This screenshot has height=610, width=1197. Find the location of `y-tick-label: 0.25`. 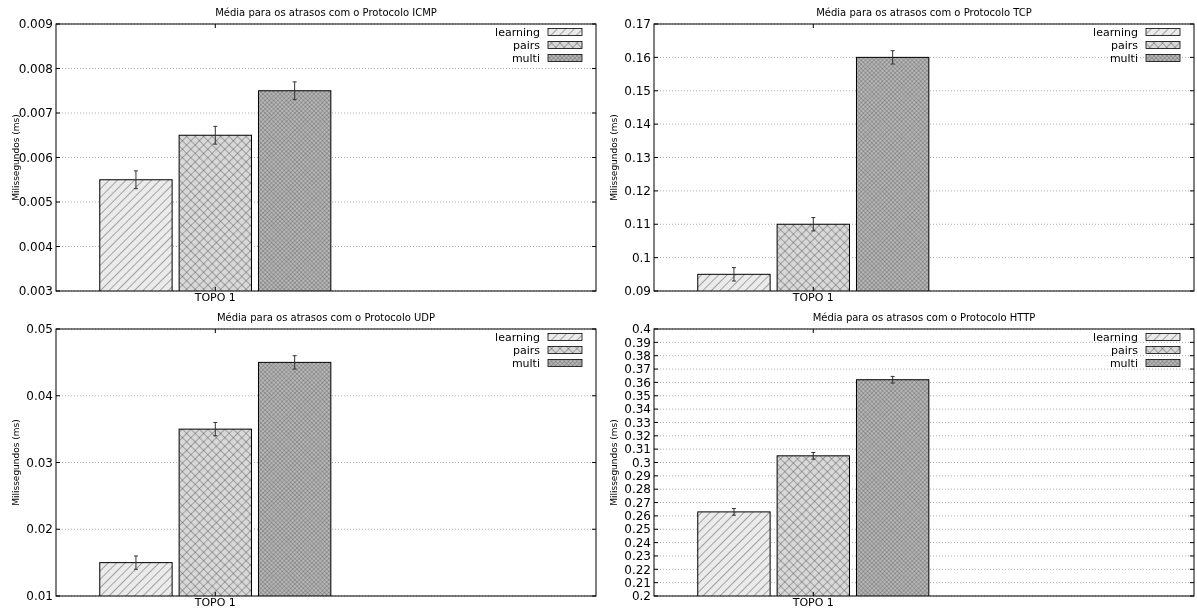

y-tick-label: 0.25 is located at coordinates (637, 529).